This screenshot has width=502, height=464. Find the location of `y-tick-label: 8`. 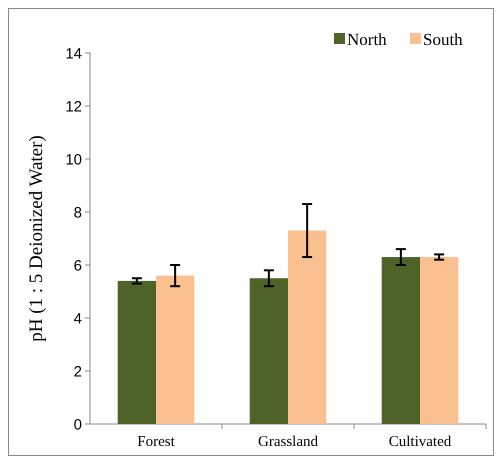

y-tick-label: 8 is located at coordinates (78, 213).